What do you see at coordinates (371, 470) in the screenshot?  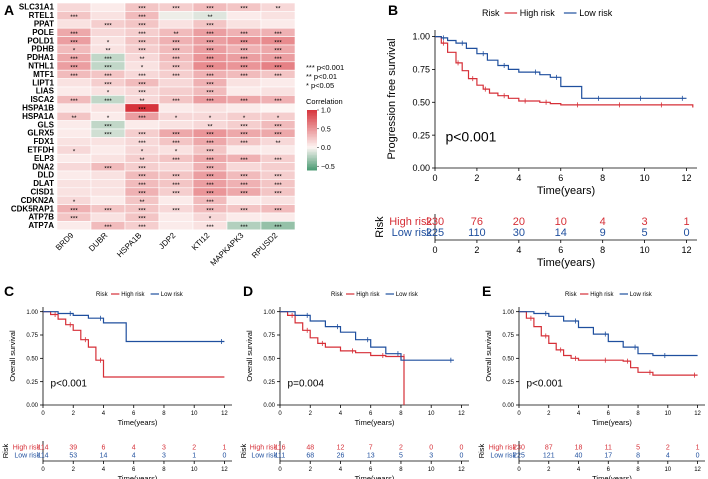 I see `risk-table-tick-label: 6` at bounding box center [371, 470].